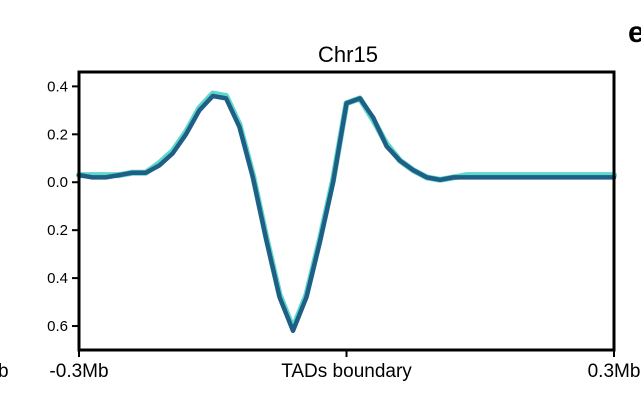 The width and height of the screenshot is (641, 401). What do you see at coordinates (614, 371) in the screenshot?
I see `x-tick-label: 0.3Mb` at bounding box center [614, 371].